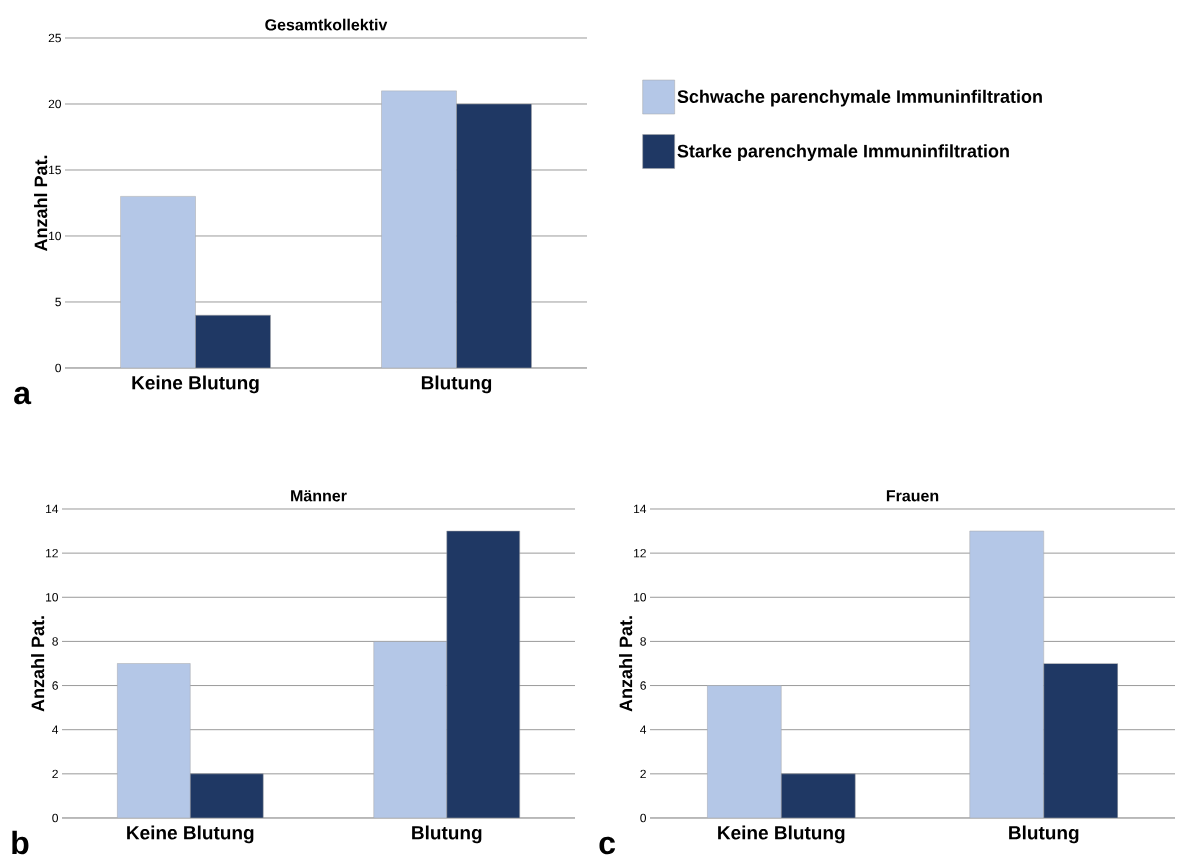 The height and width of the screenshot is (858, 1177). Describe the element at coordinates (843, 153) in the screenshot. I see `legend-label: Starke parenchymale Immuninfiltration` at that location.